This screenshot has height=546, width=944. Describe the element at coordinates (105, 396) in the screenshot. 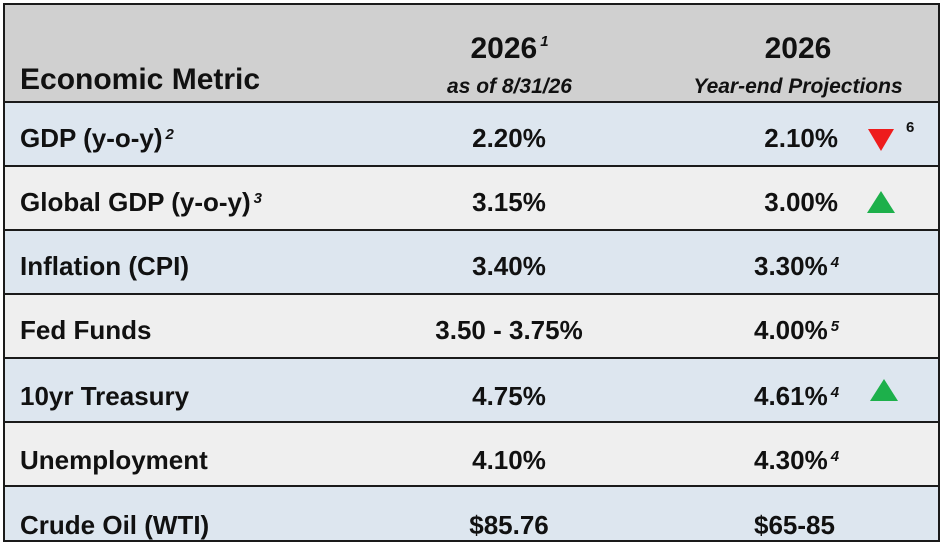

I see `metric-label: 10yr Treasury` at that location.